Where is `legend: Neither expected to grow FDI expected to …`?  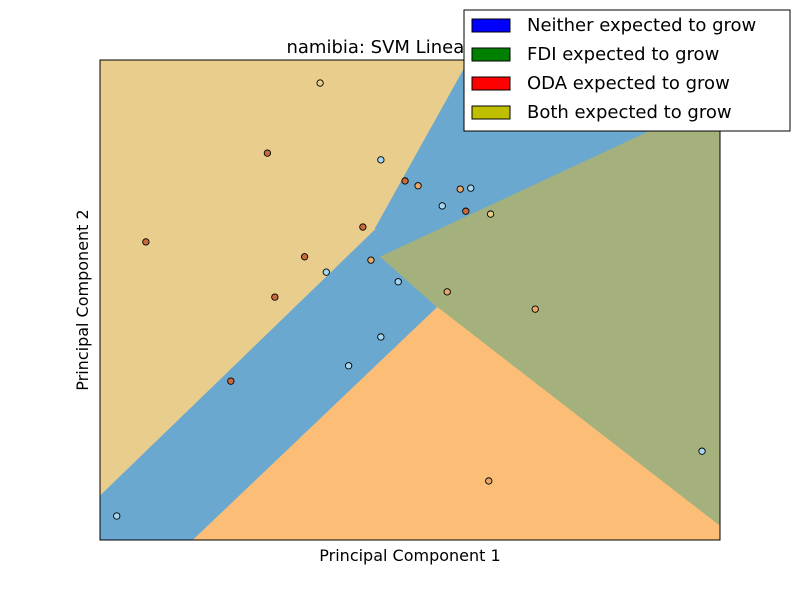
legend: Neither expected to grow FDI expected to … is located at coordinates (627, 70).